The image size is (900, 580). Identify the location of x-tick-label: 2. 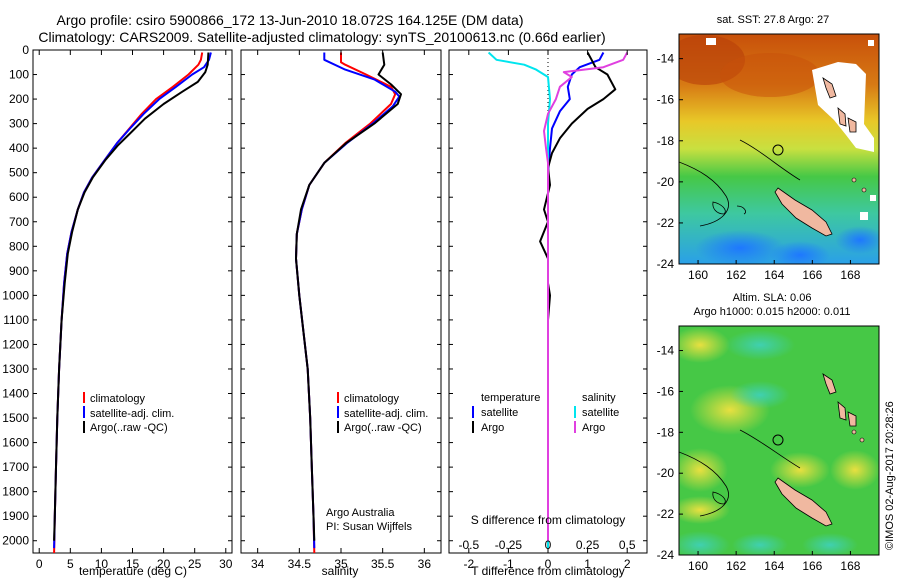
(627, 564).